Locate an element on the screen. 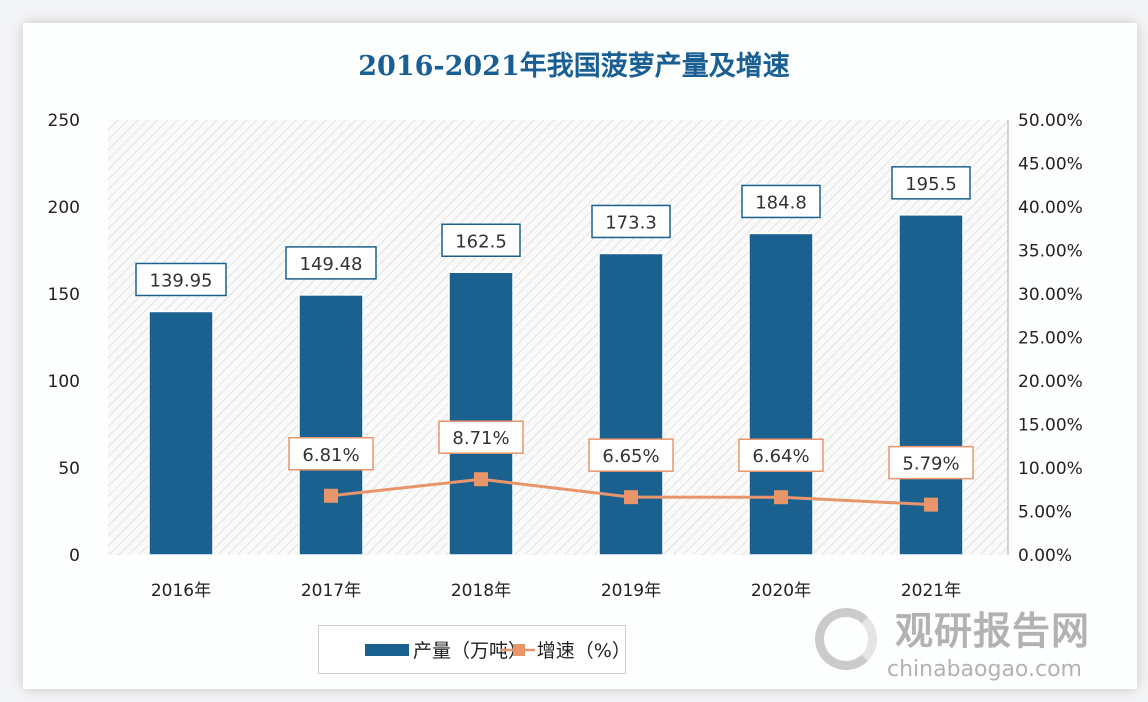 The image size is (1148, 702). bar-data-label: 173.3 is located at coordinates (631, 222).